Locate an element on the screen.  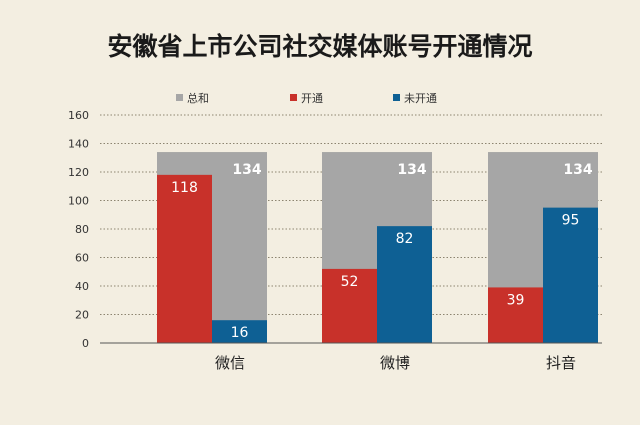
legend: 总和 开通 未开通 is located at coordinates (306, 98).